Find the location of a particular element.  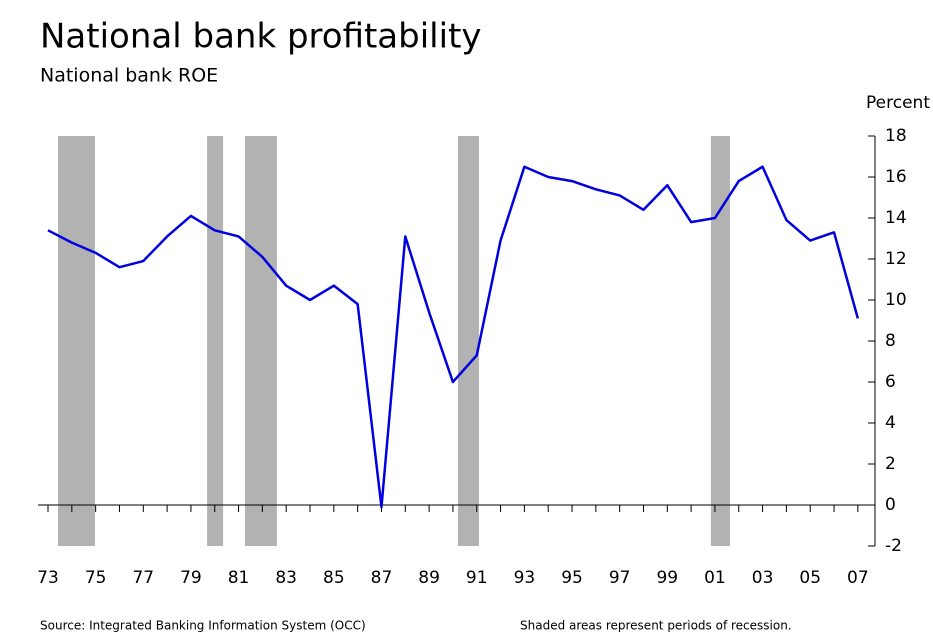

x-tick-label: 89 is located at coordinates (429, 578).